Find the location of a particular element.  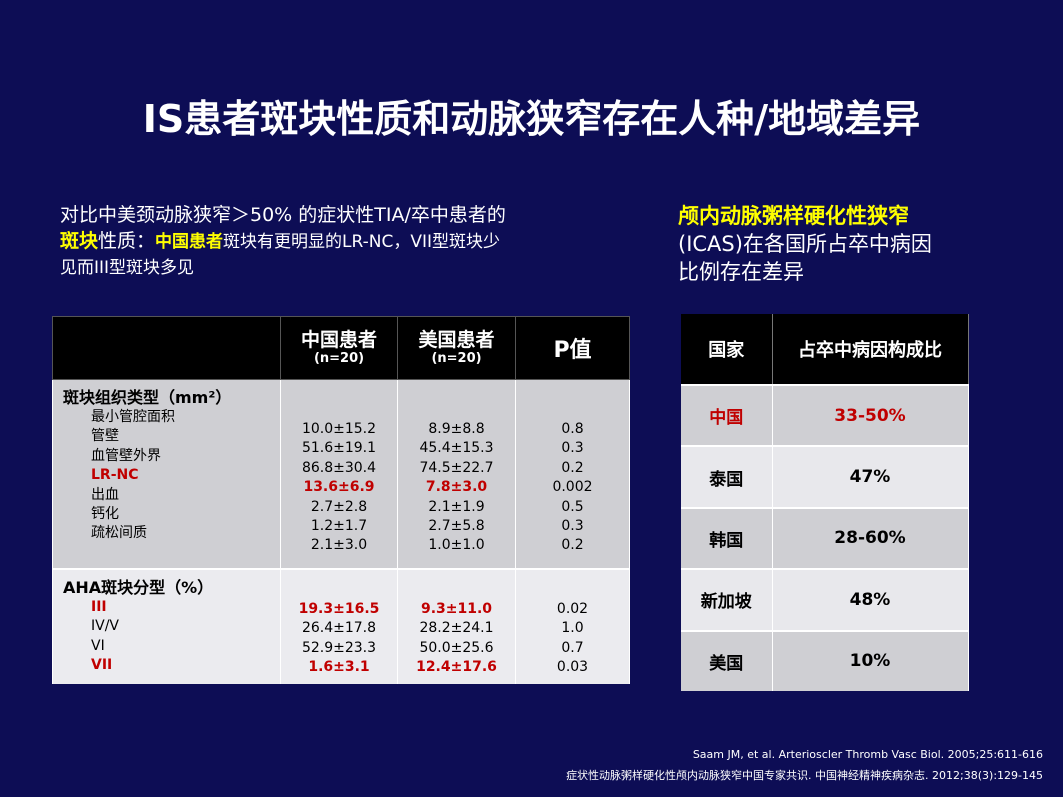

list-item: LR-NC is located at coordinates (115, 475).